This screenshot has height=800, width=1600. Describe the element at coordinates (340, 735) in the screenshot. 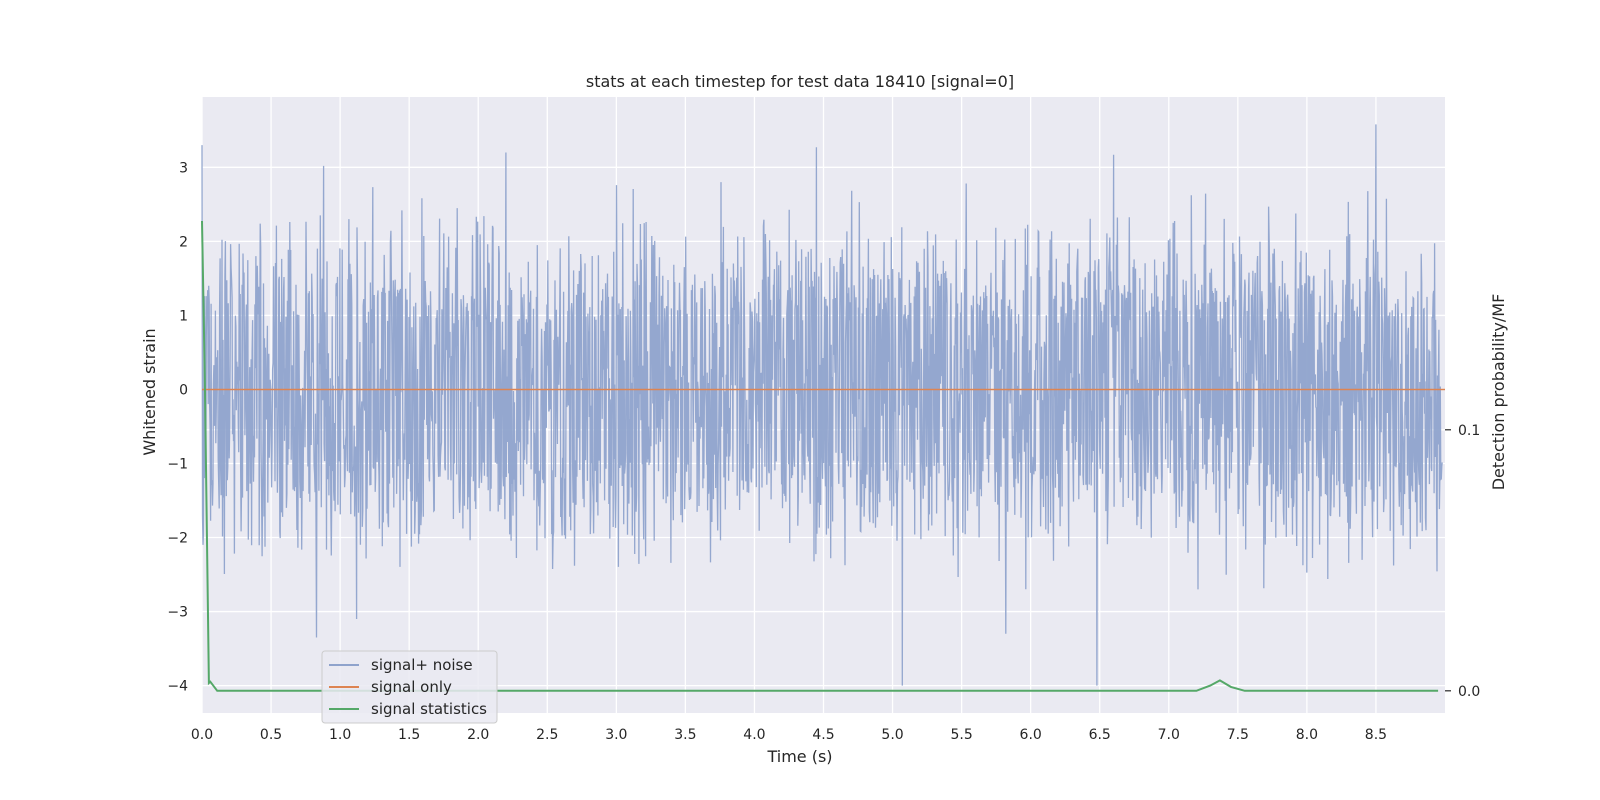

I see `x-tick-label: 1.0` at that location.